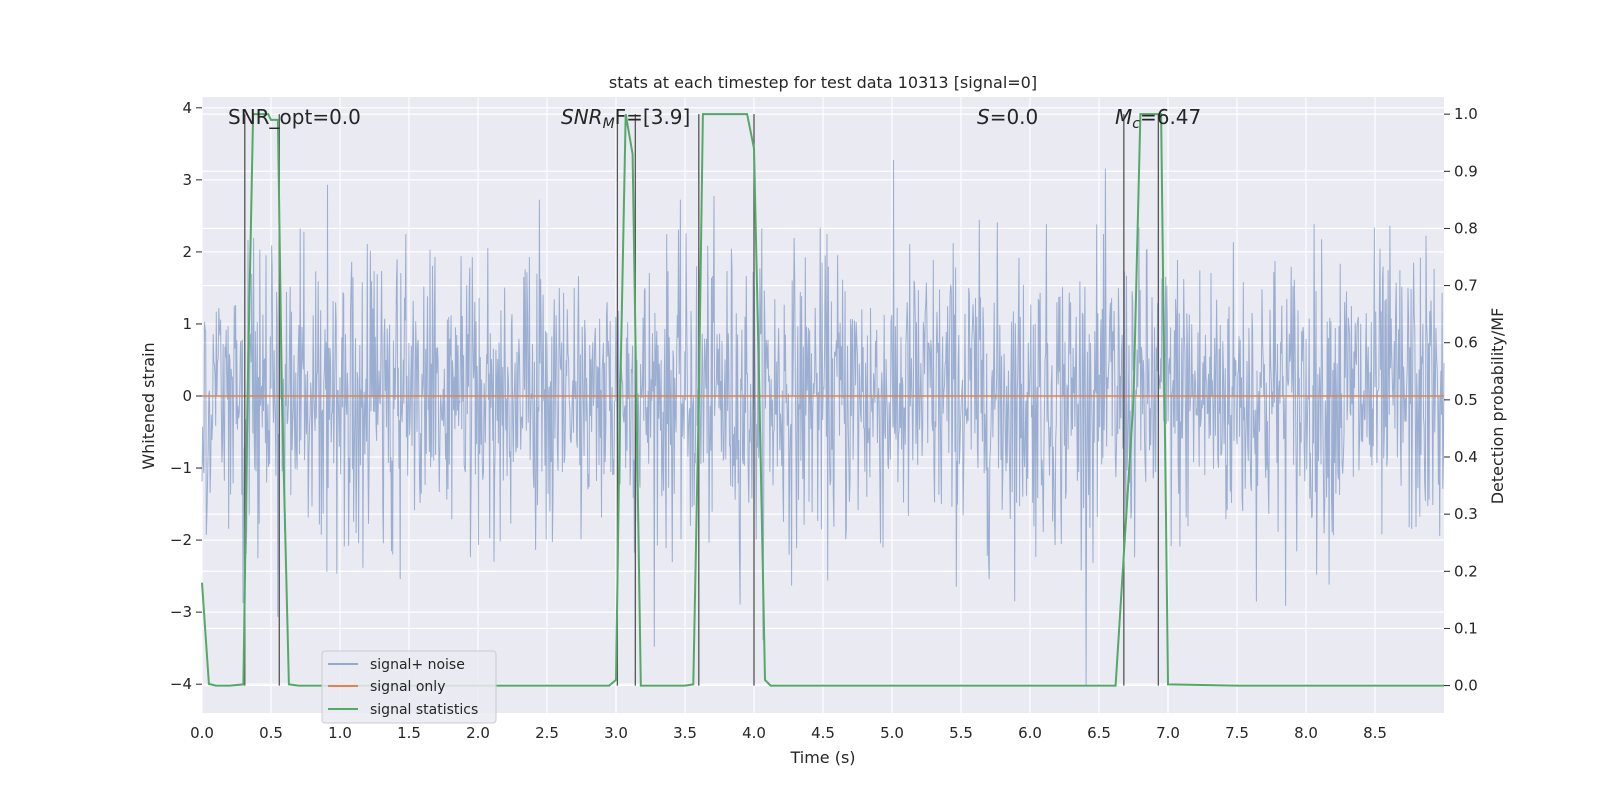 The width and height of the screenshot is (1600, 800). Describe the element at coordinates (754, 733) in the screenshot. I see `x-tick-label: 4.0` at that location.